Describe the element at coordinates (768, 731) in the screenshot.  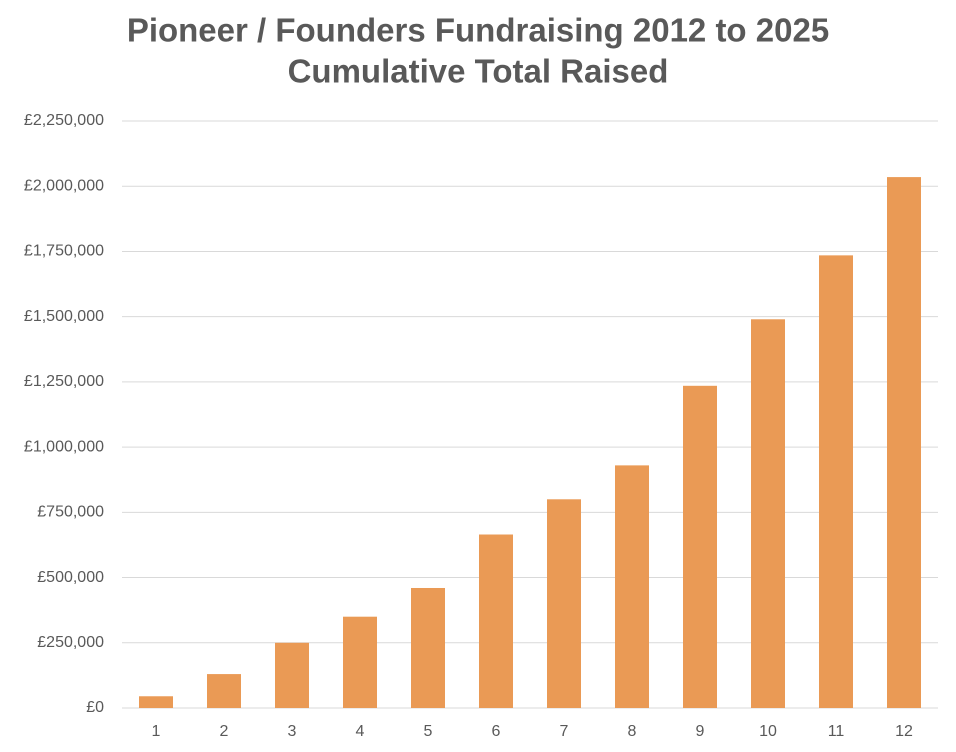
I see `x-tick-label: 10` at that location.